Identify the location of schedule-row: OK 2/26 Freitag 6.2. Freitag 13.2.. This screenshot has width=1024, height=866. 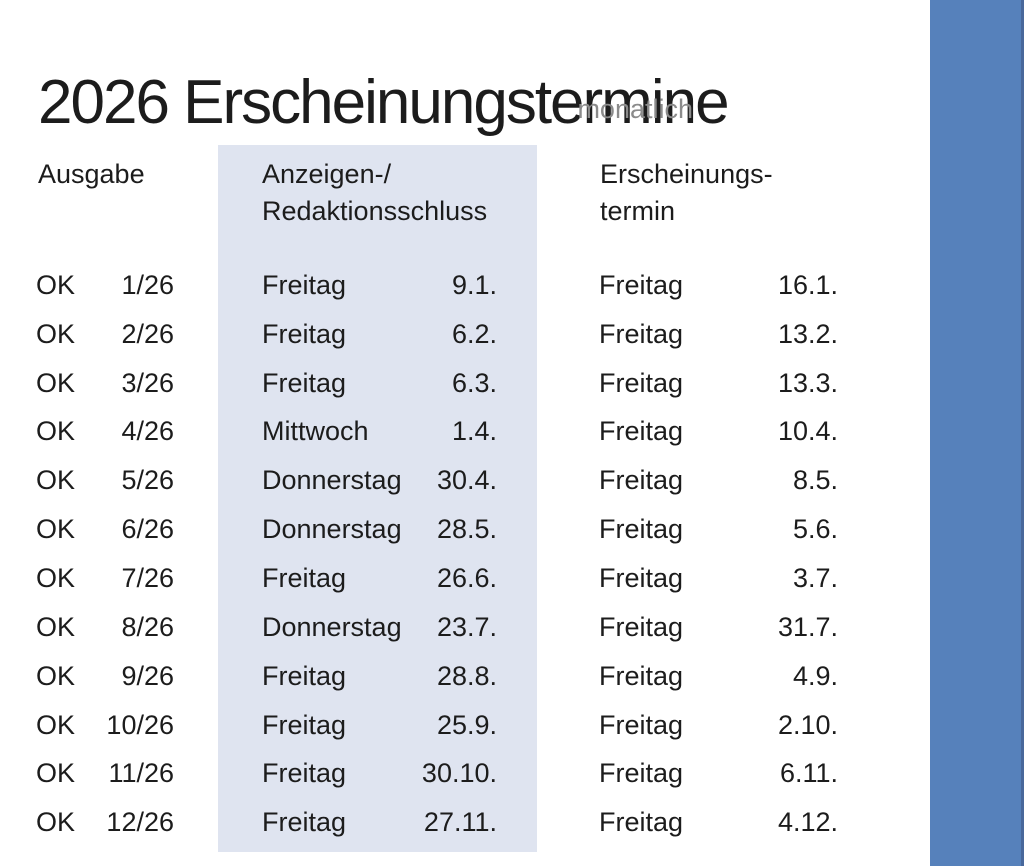
(465, 334).